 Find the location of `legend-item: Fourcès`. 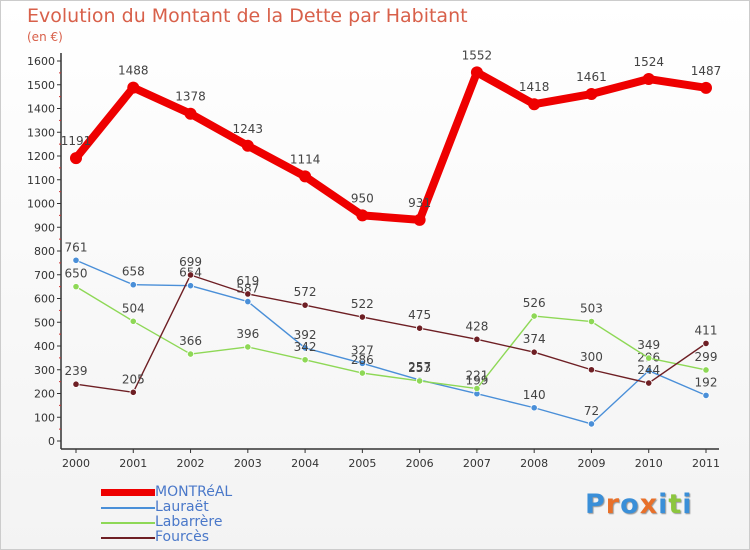

legend-item: Fourcès is located at coordinates (166, 537).